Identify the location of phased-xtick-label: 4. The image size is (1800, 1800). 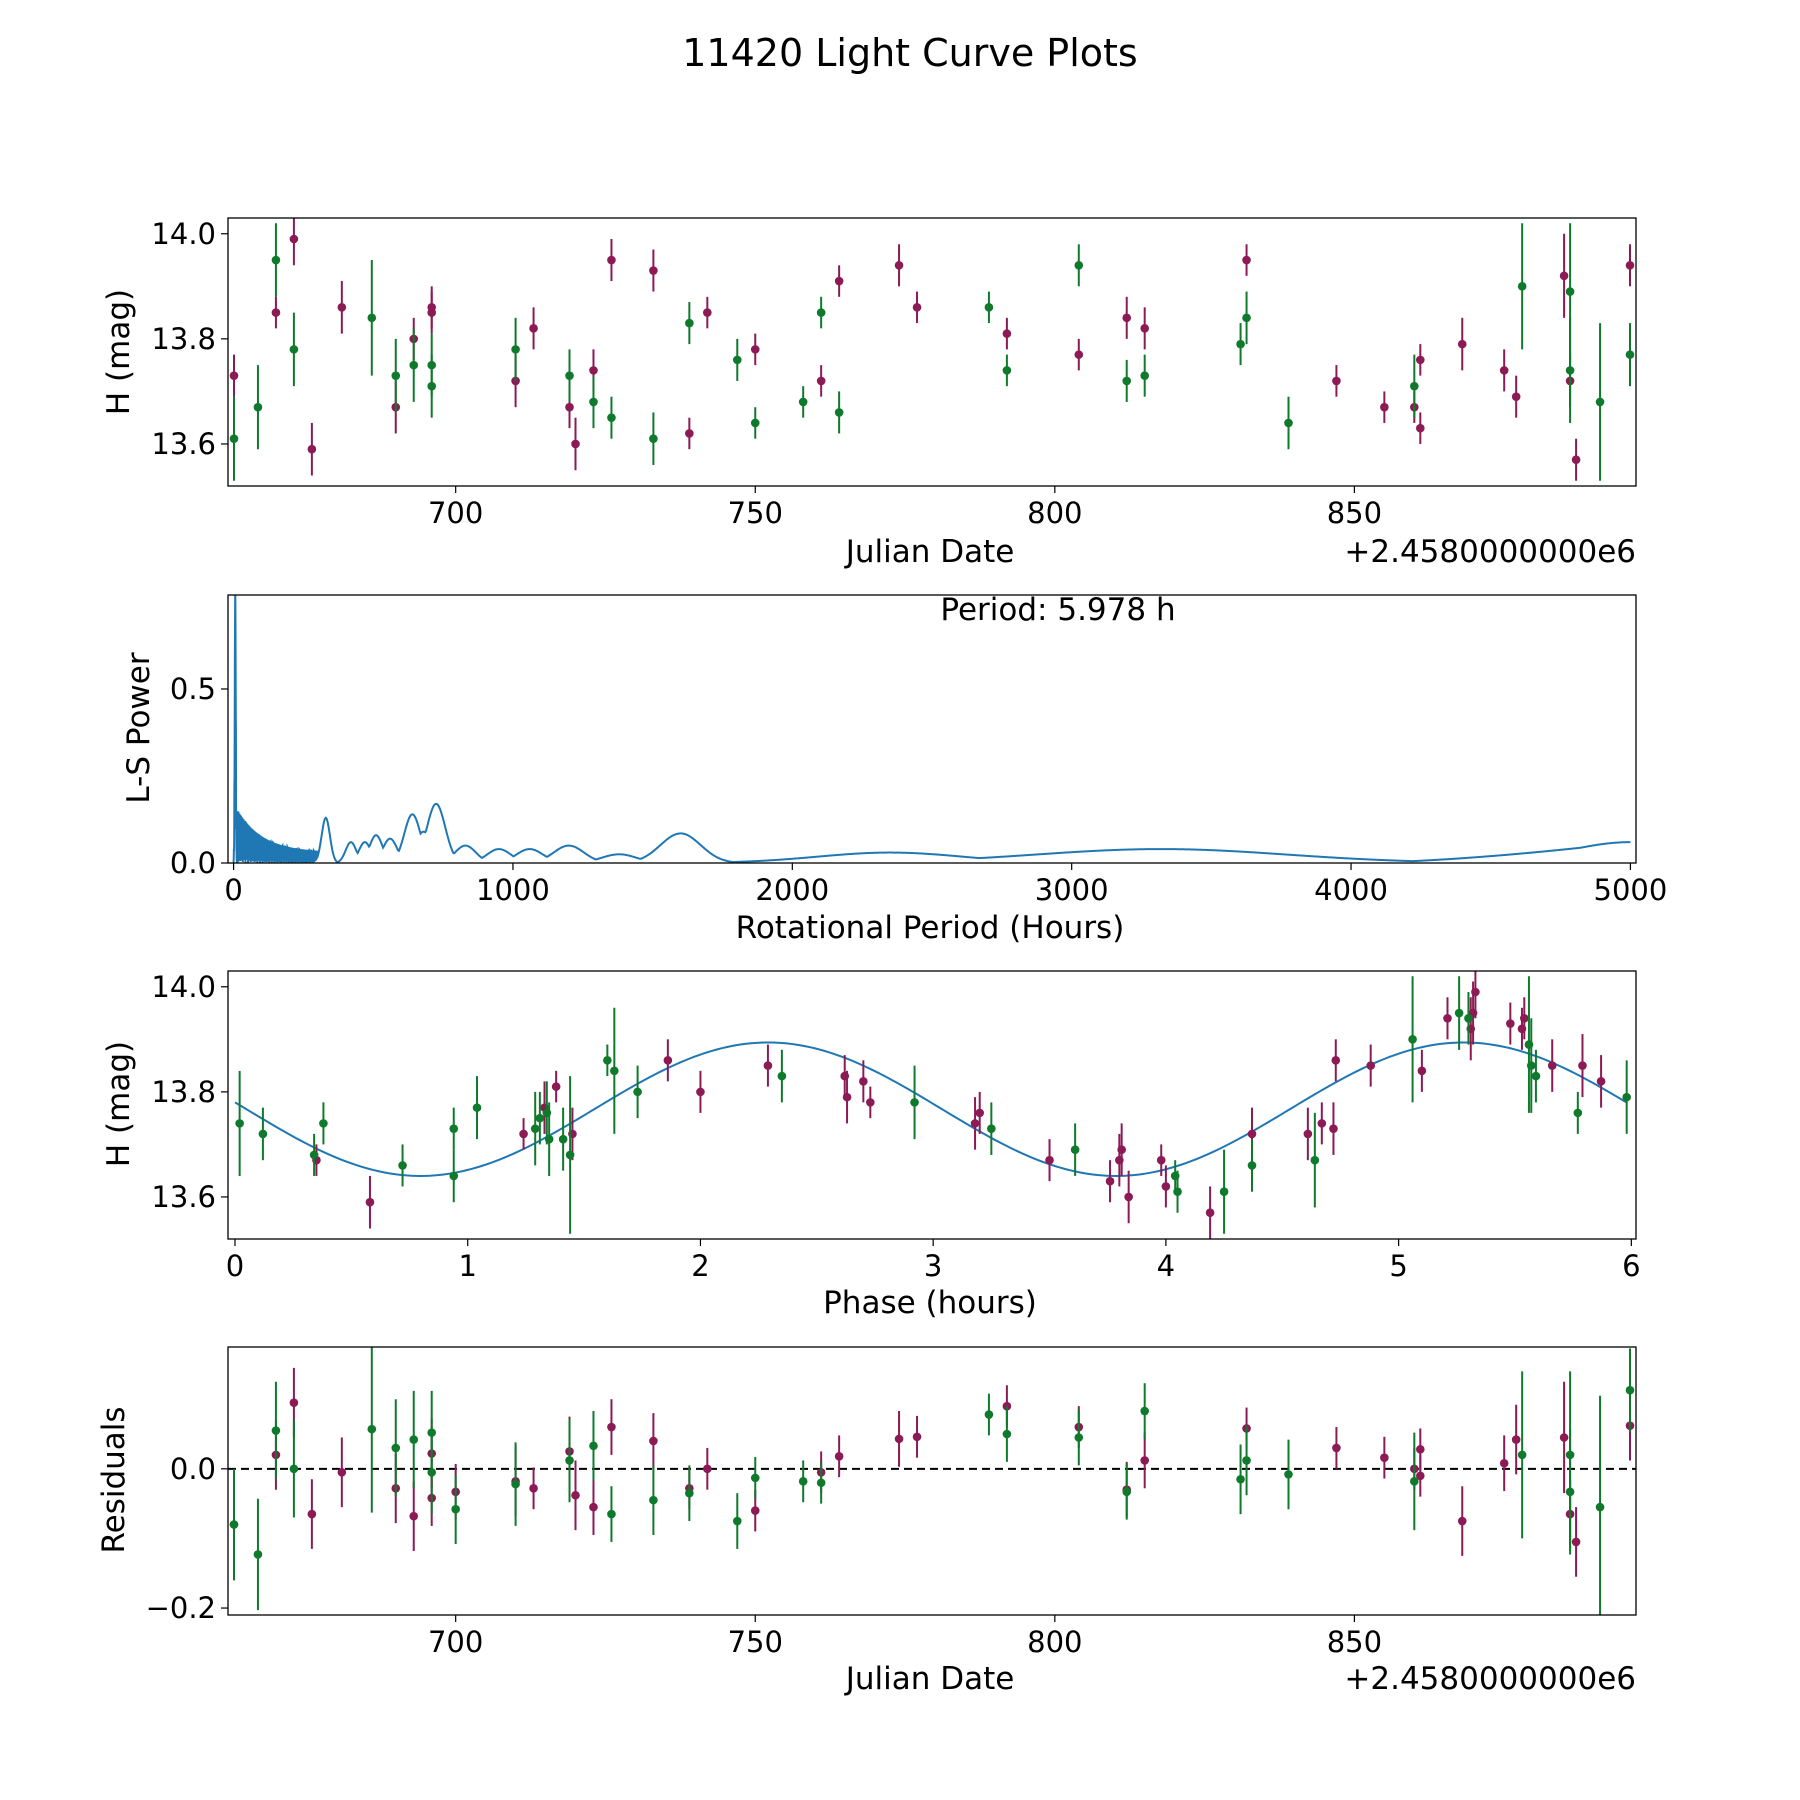
(1166, 1266).